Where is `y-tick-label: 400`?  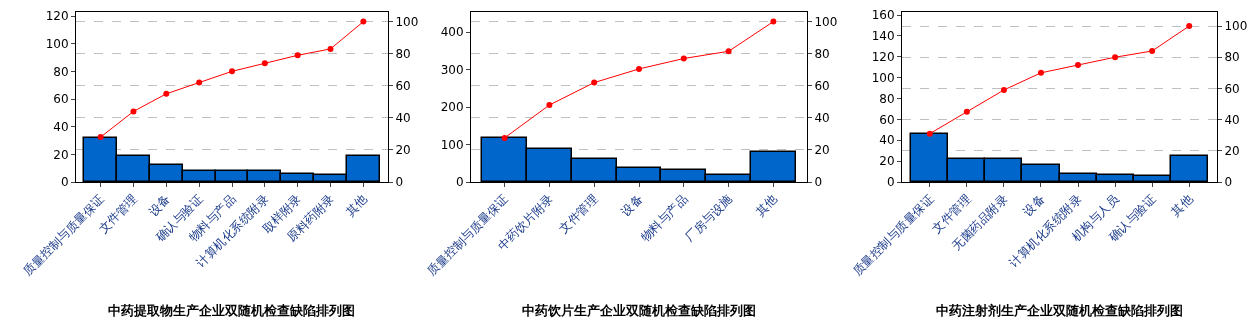
y-tick-label: 400 is located at coordinates (452, 32).